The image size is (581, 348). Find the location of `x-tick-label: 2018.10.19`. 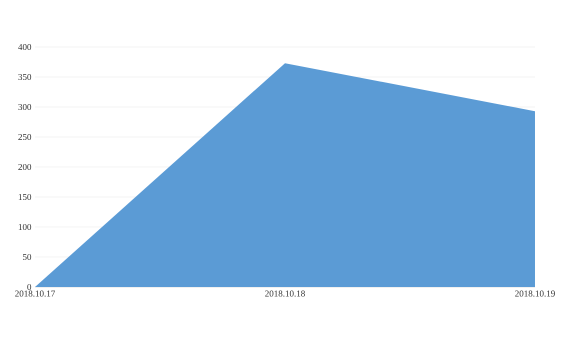

x-tick-label: 2018.10.19 is located at coordinates (535, 293).